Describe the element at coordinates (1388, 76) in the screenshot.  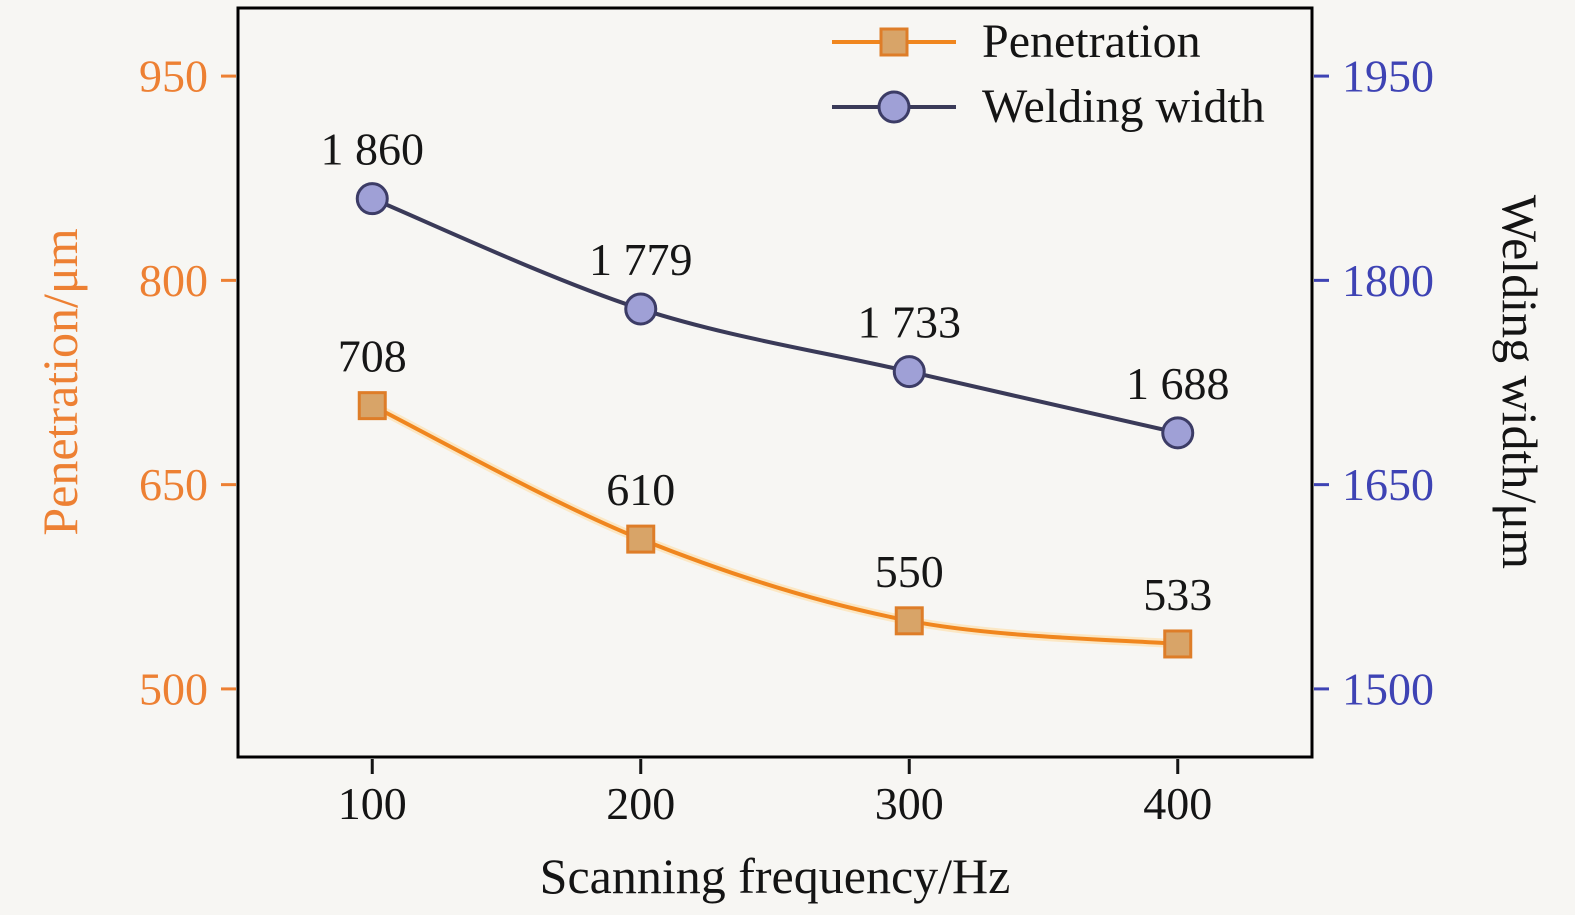
I see `right-tick-label: 1950` at that location.